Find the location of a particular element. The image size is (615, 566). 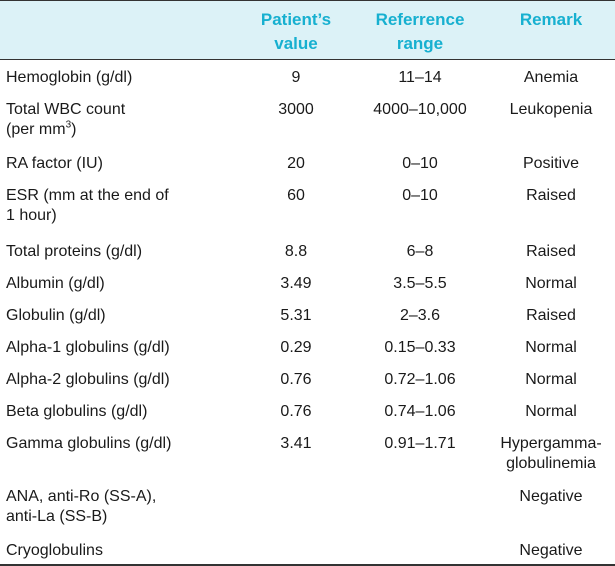

row-8-range: 0.72–1.06 is located at coordinates (420, 379).